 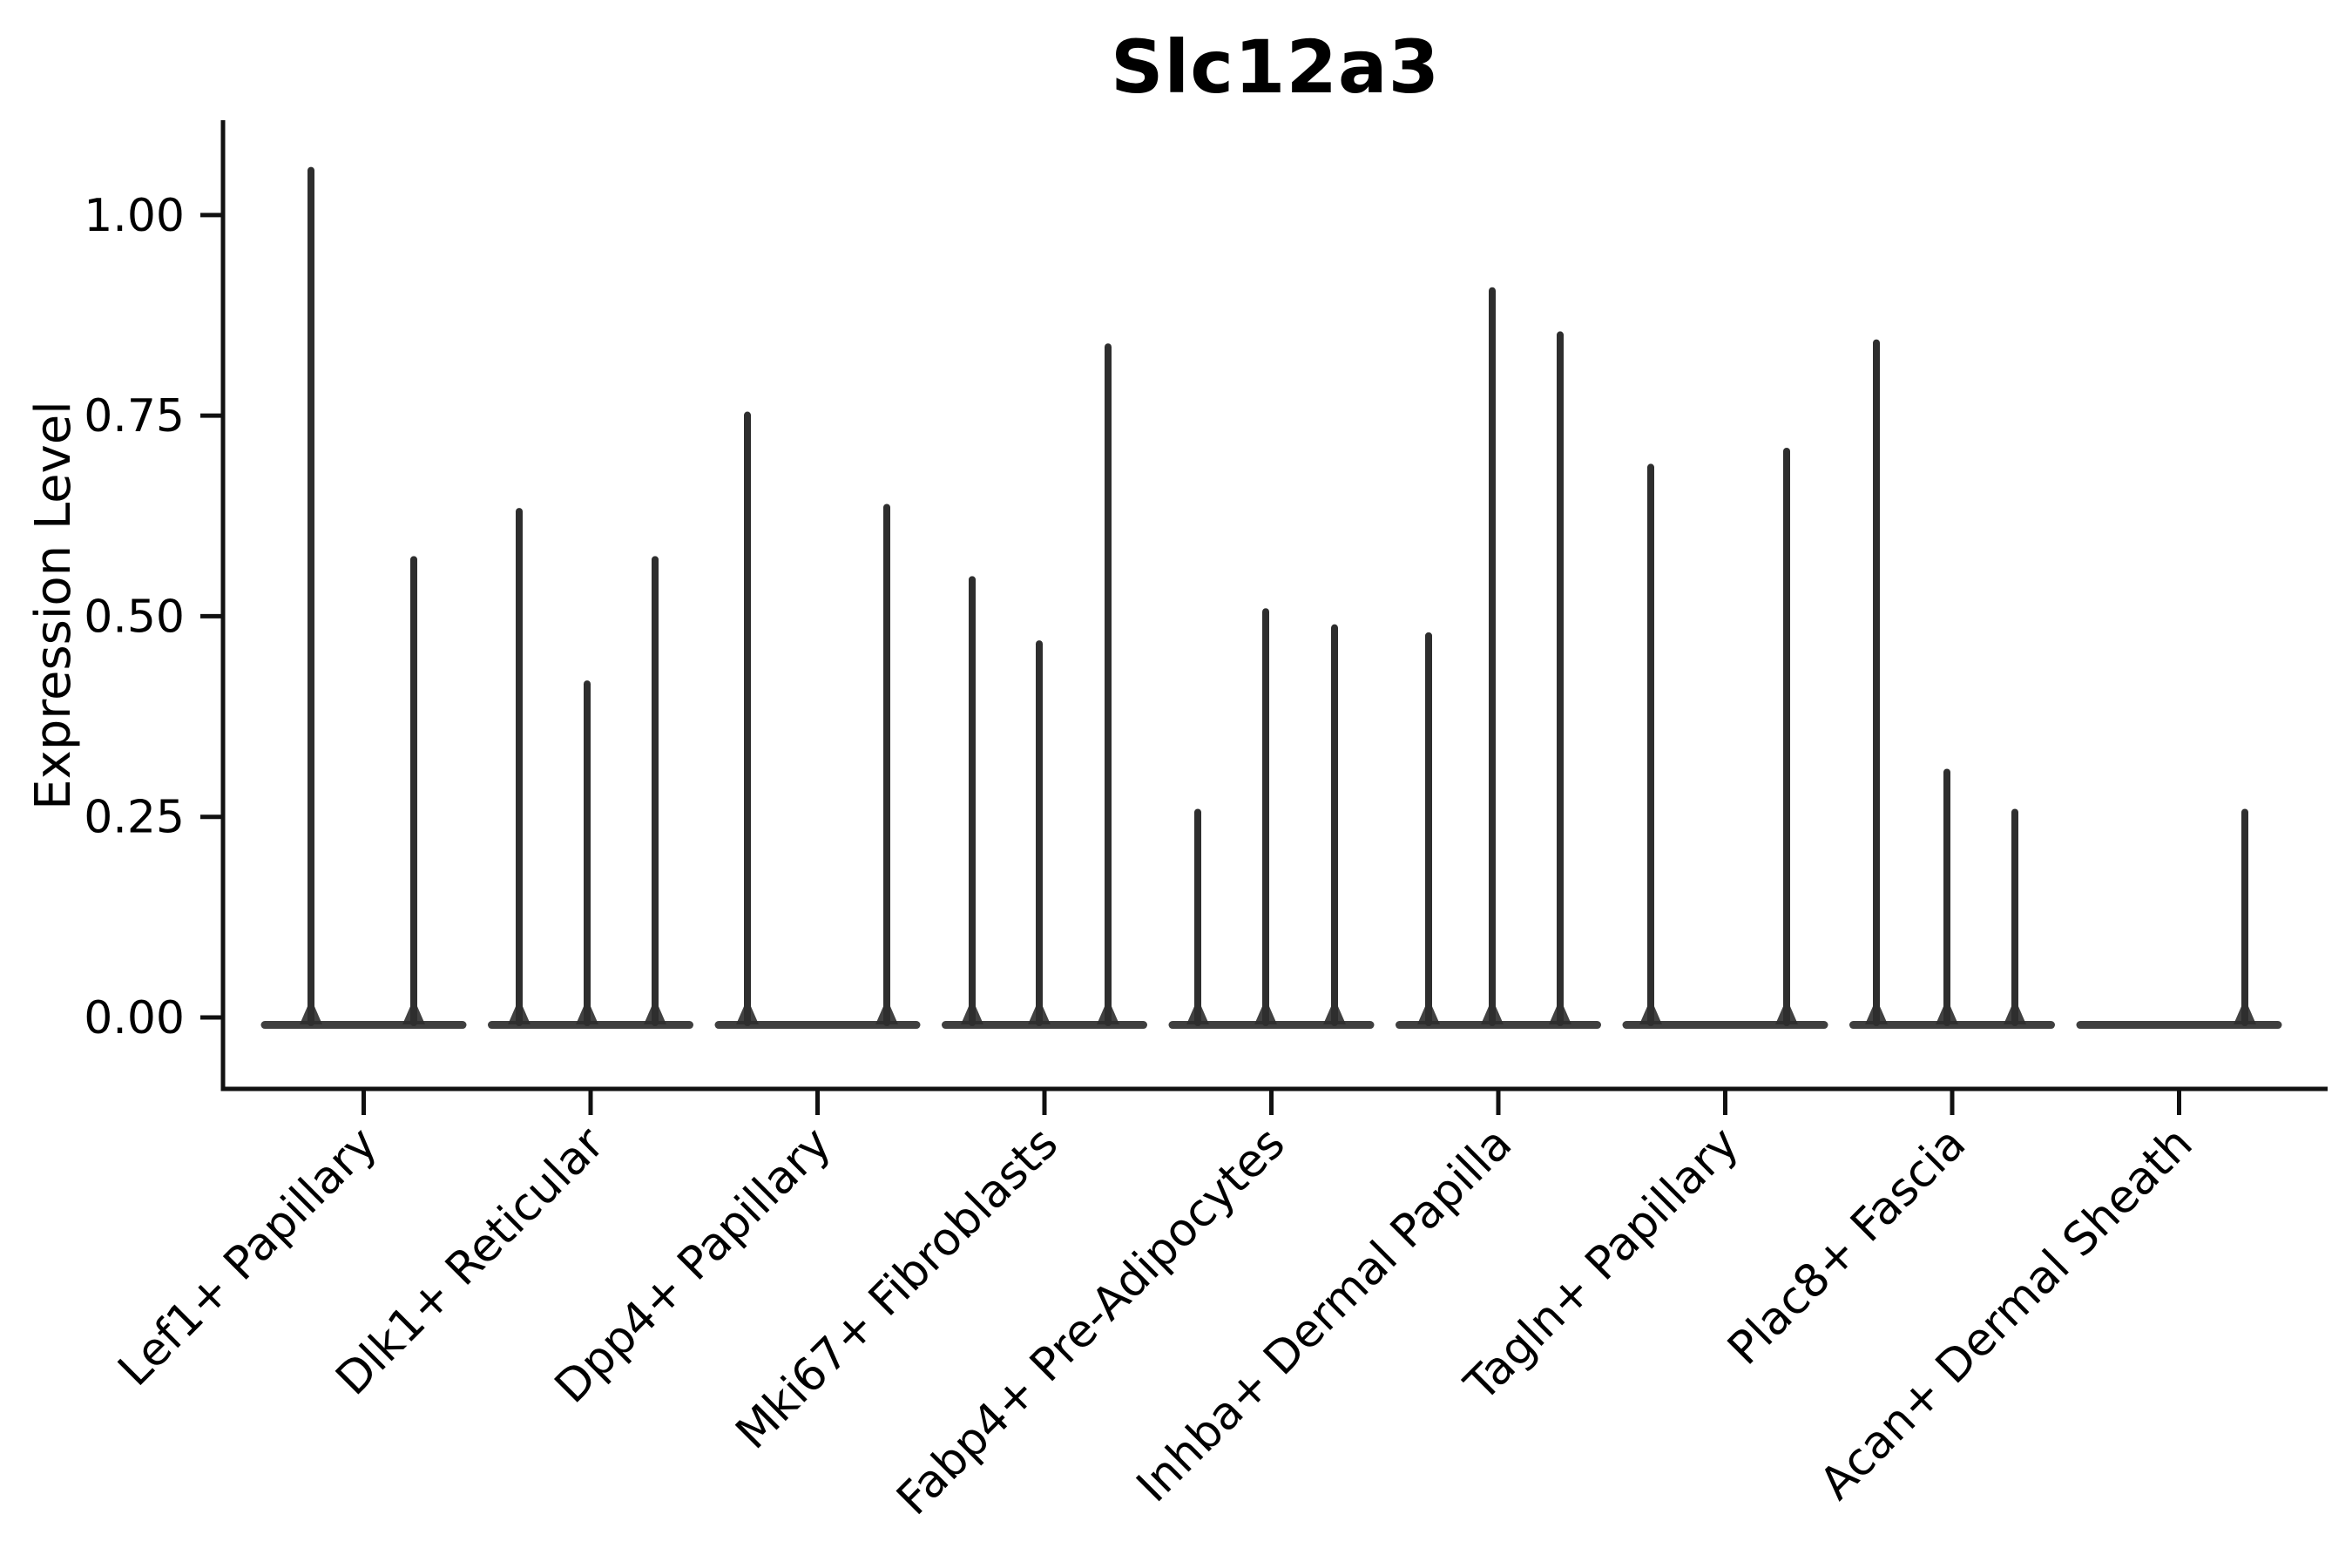 What do you see at coordinates (1090, 1321) in the screenshot?
I see `x-tick-label: Fabp4+ Pre-Adipocytes` at bounding box center [1090, 1321].